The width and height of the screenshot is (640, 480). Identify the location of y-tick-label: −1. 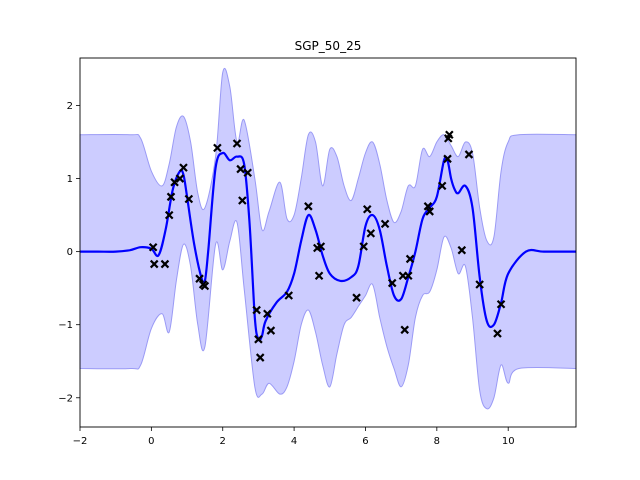
(65, 325).